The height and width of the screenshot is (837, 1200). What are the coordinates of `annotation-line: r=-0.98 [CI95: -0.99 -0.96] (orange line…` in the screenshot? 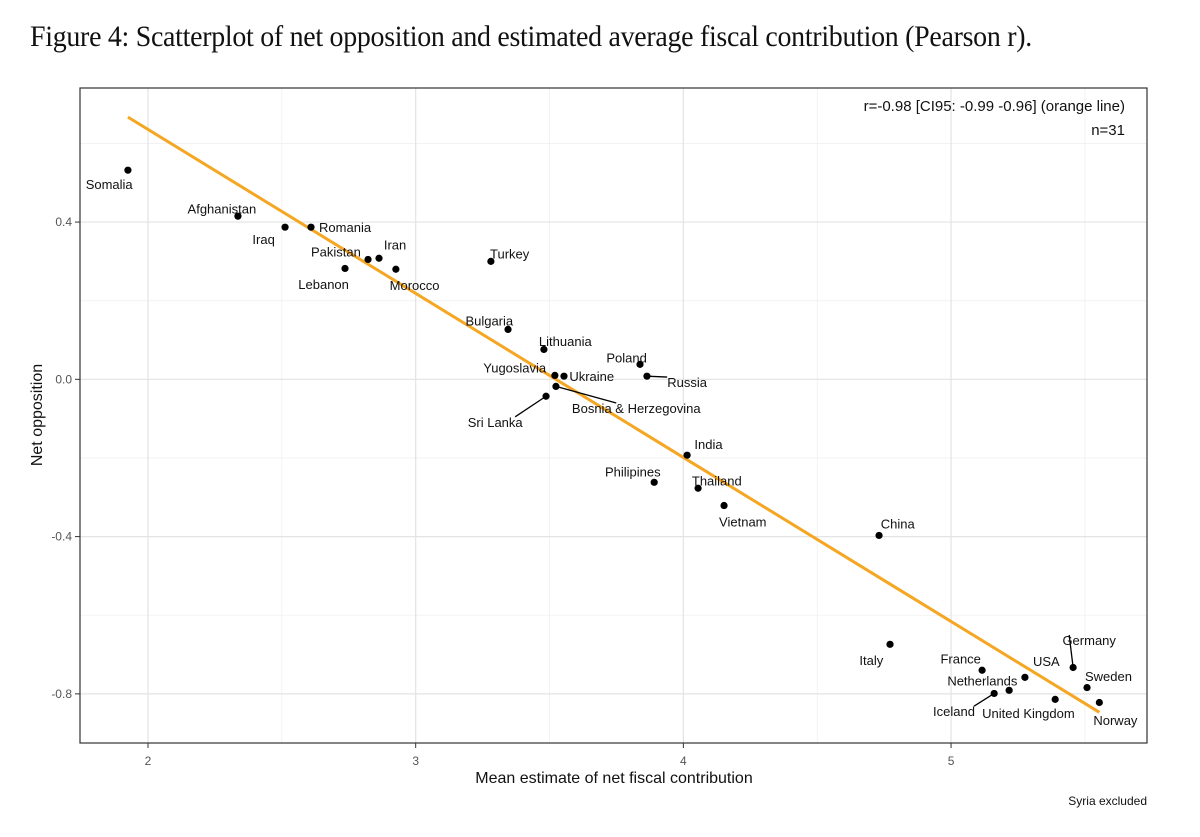 It's located at (994, 106).